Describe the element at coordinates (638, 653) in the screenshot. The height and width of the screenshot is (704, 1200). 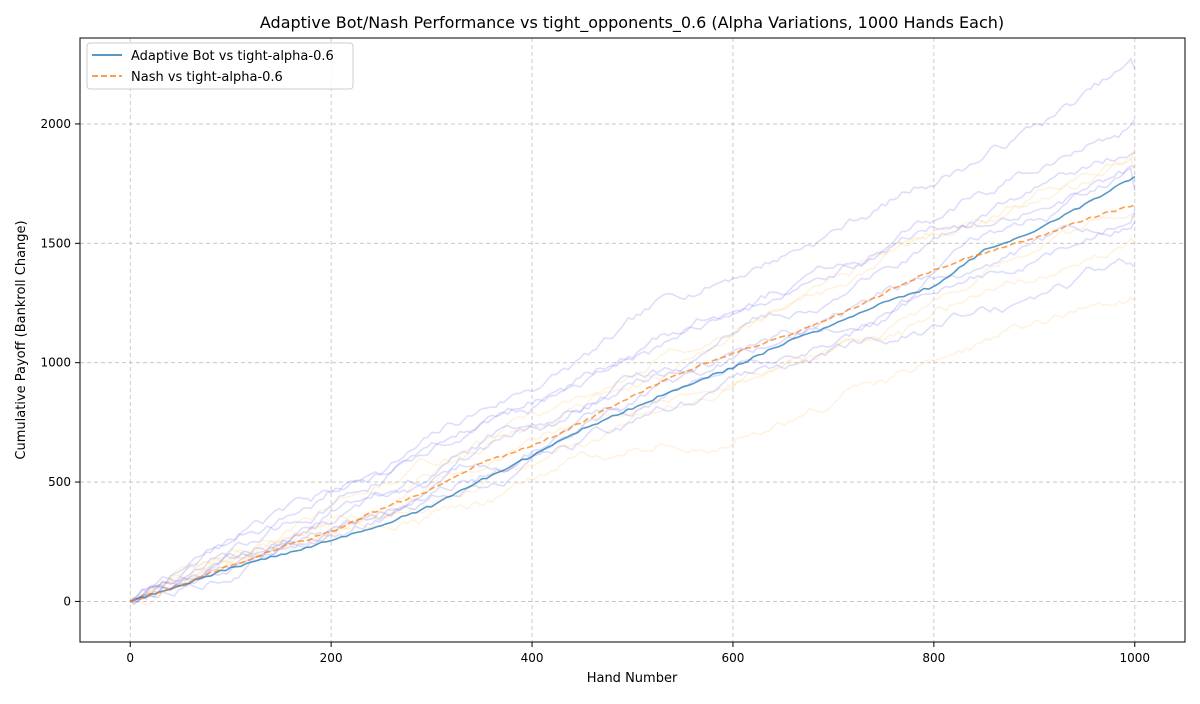
I see `x-axis-ticks: 0 200 400 600 800 1000` at that location.